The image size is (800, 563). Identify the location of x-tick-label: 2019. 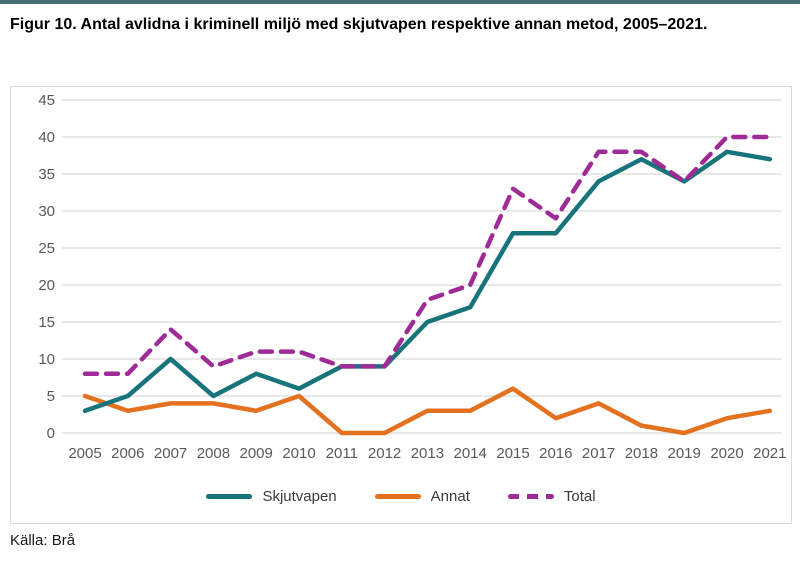
(684, 453).